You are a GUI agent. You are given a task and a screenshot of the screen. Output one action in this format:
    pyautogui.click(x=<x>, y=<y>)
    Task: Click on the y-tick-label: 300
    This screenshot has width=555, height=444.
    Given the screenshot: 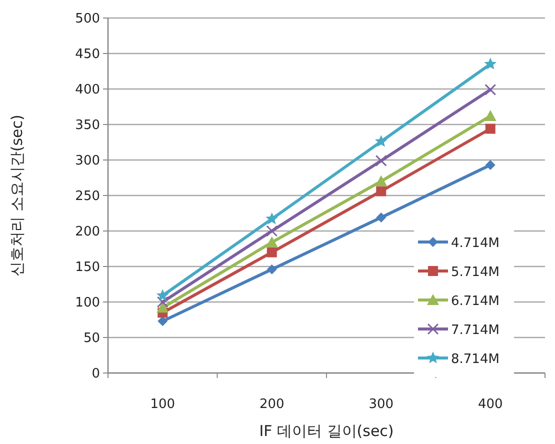 What is the action you would take?
    pyautogui.click(x=87, y=161)
    